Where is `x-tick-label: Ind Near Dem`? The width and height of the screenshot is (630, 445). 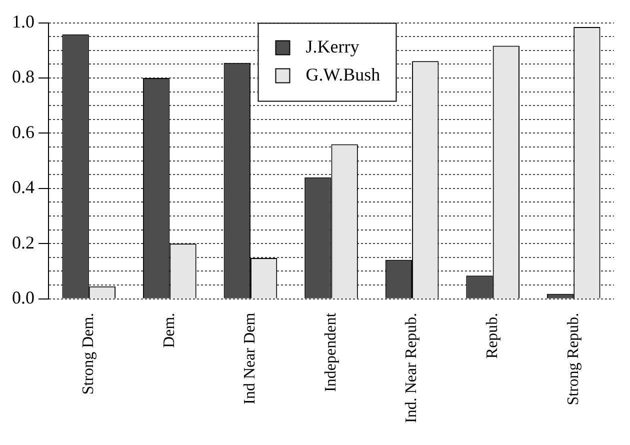 x-tick-label: Ind Near Dem is located at coordinates (250, 358).